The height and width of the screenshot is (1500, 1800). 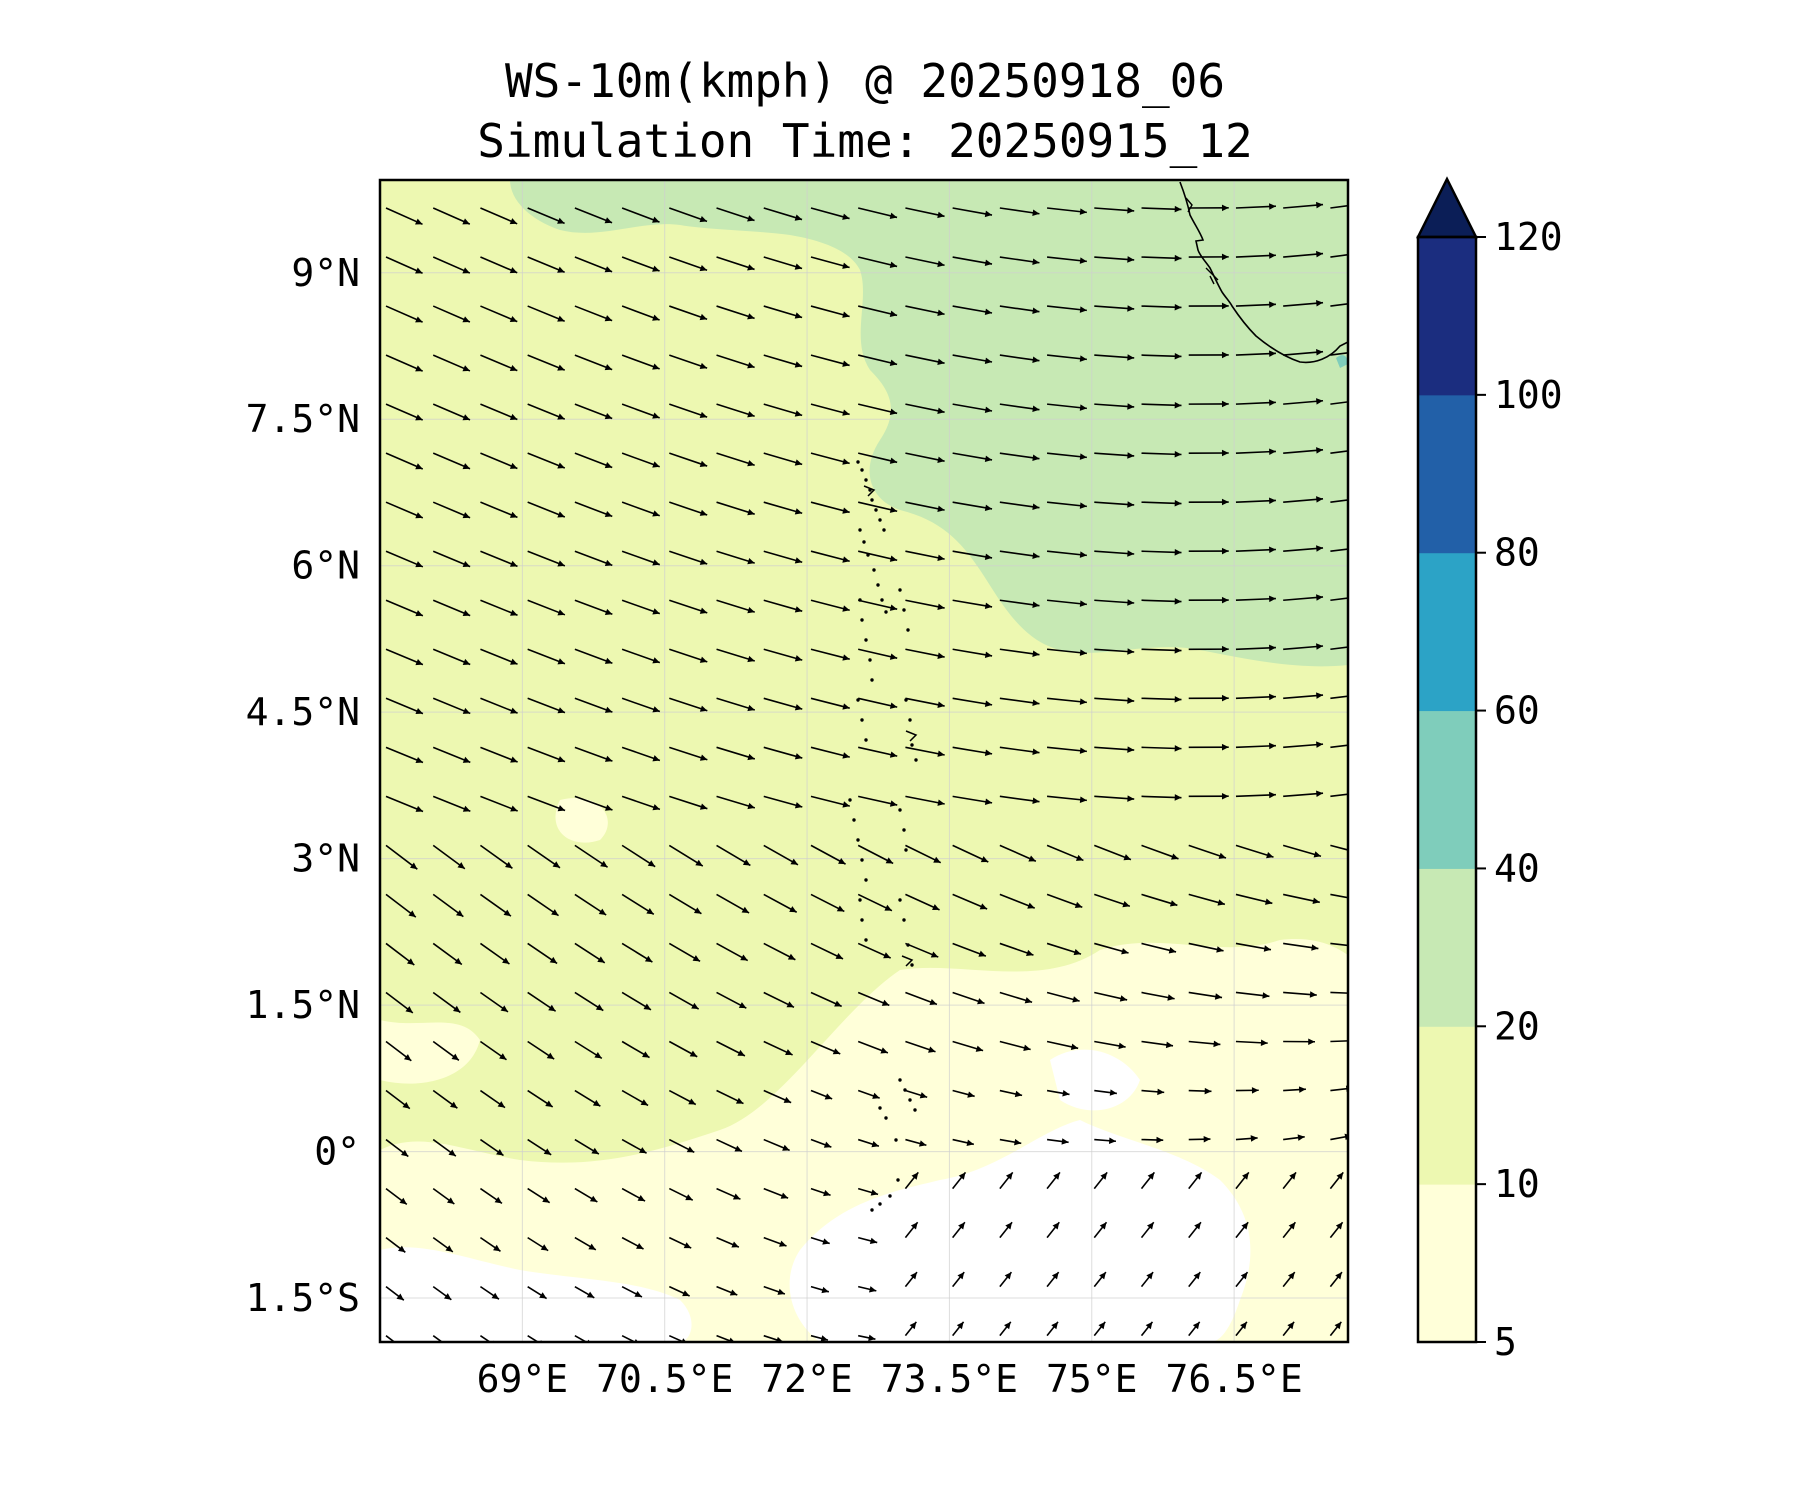 I want to click on atoll-reef, so click(x=869, y=491).